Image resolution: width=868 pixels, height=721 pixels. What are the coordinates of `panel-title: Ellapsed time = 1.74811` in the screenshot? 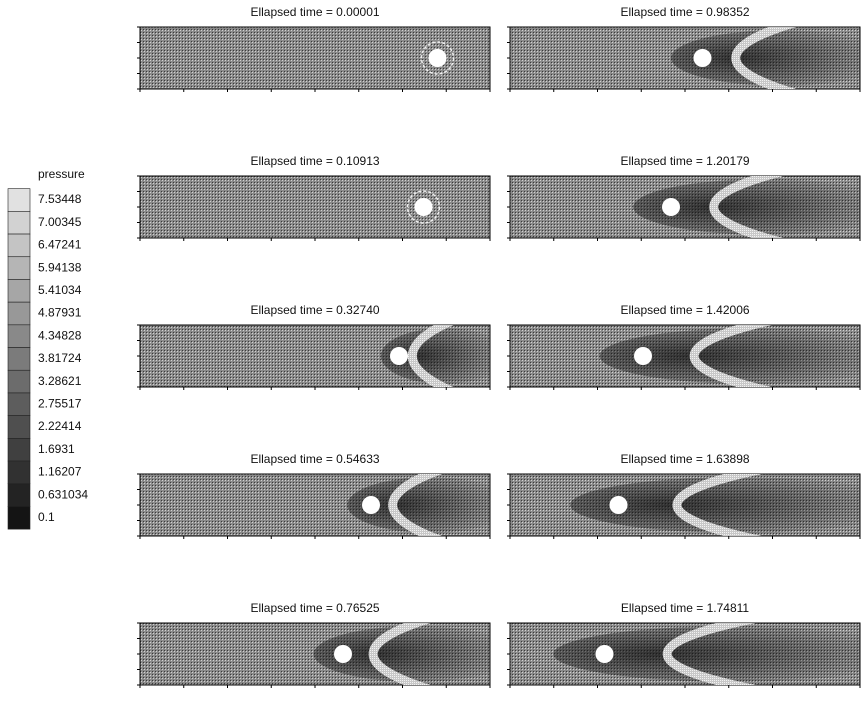 It's located at (685, 608).